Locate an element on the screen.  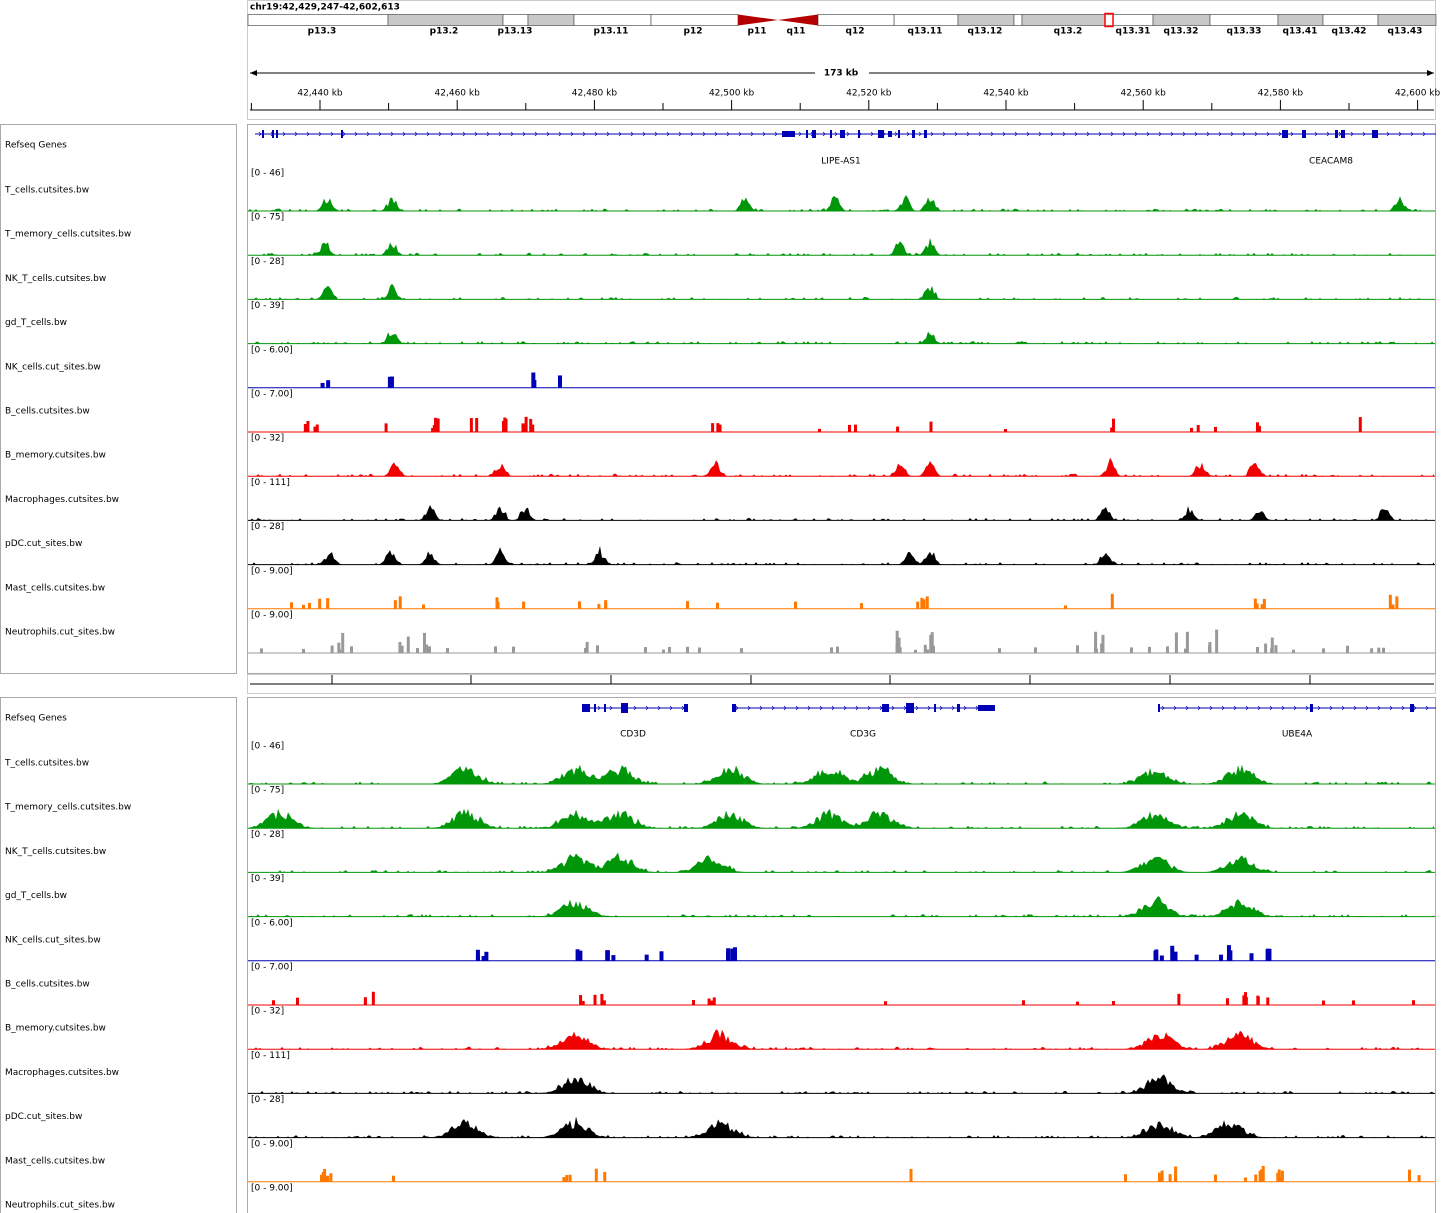
track-name: T_memory_cells.cutsites.bw is located at coordinates (67, 808).